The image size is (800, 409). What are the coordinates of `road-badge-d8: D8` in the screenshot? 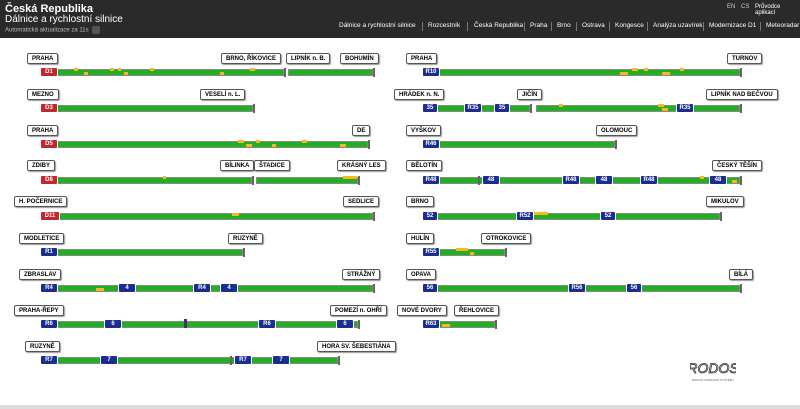 It's located at (49, 180).